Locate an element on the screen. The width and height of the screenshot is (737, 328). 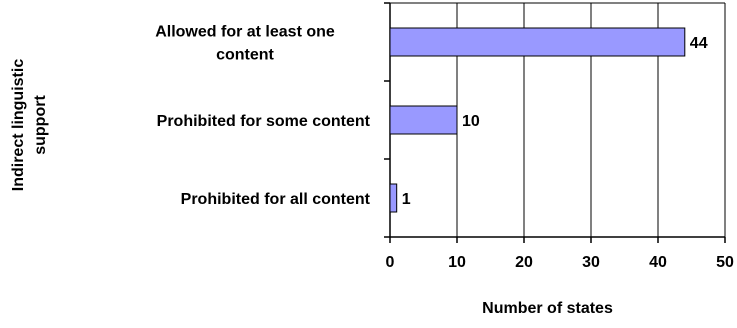
x-tick-label: 10 is located at coordinates (457, 262).